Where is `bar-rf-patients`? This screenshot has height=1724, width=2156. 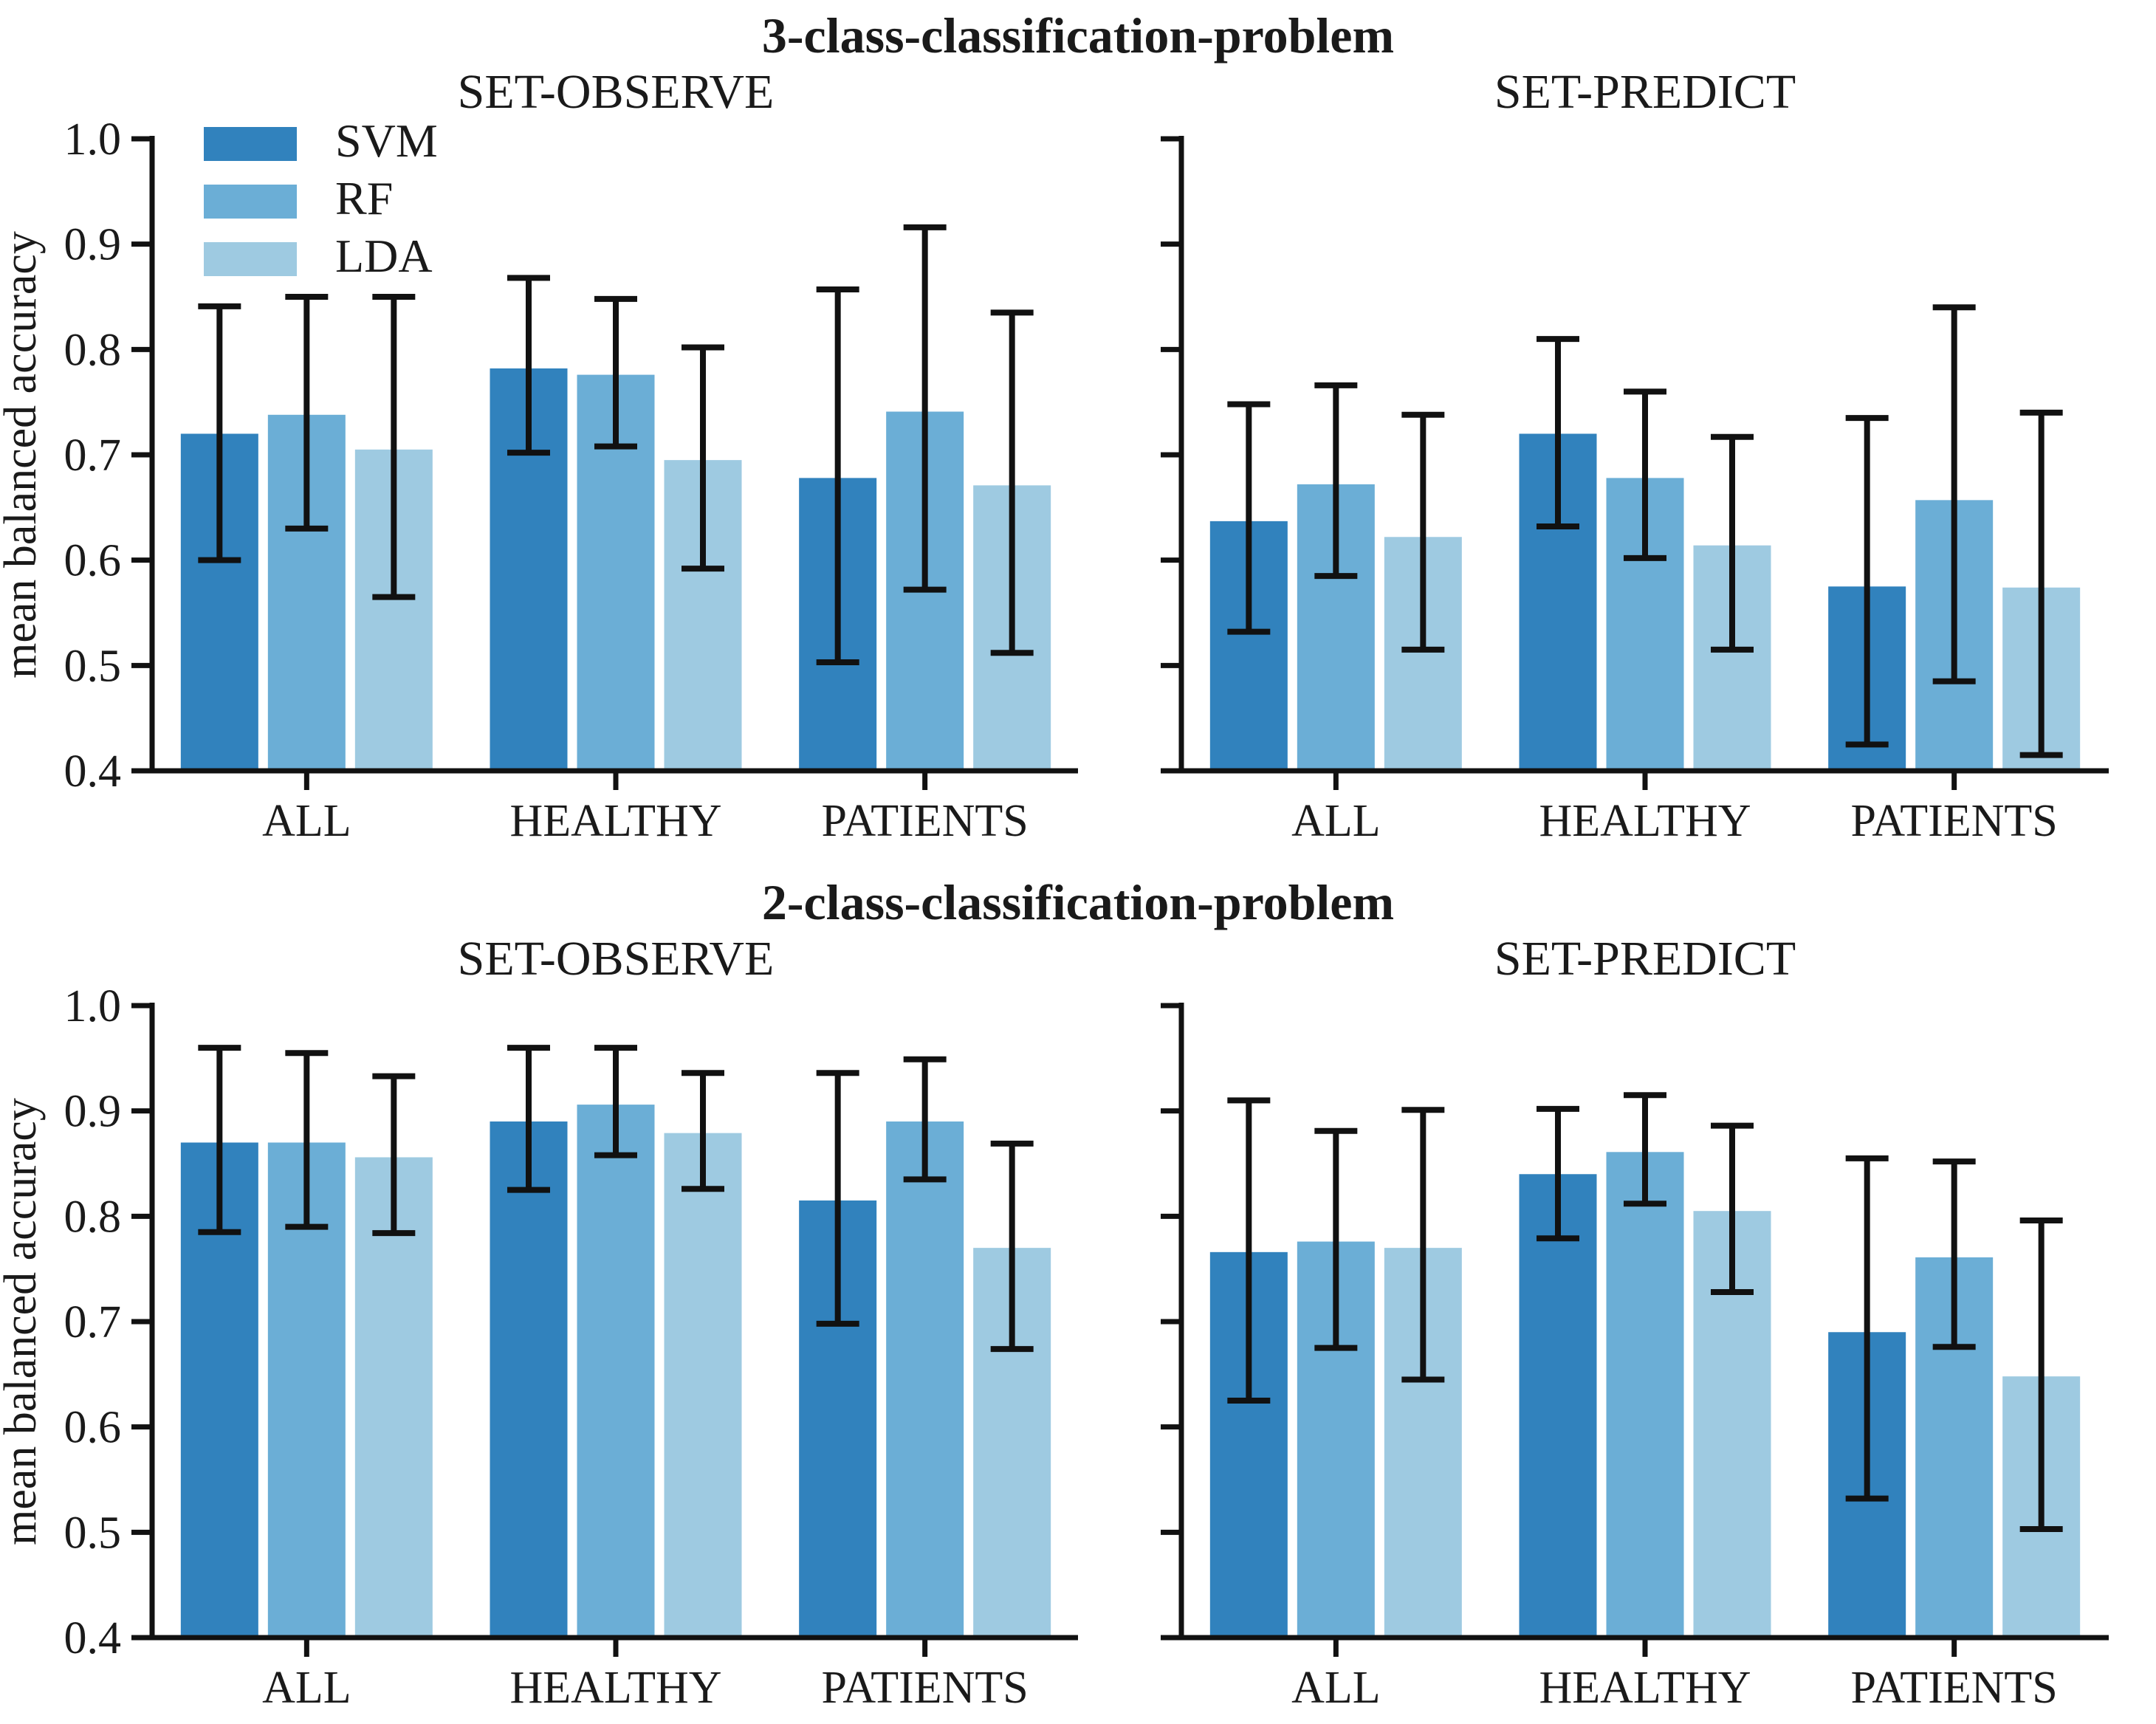
bar-rf-patients is located at coordinates (925, 1379).